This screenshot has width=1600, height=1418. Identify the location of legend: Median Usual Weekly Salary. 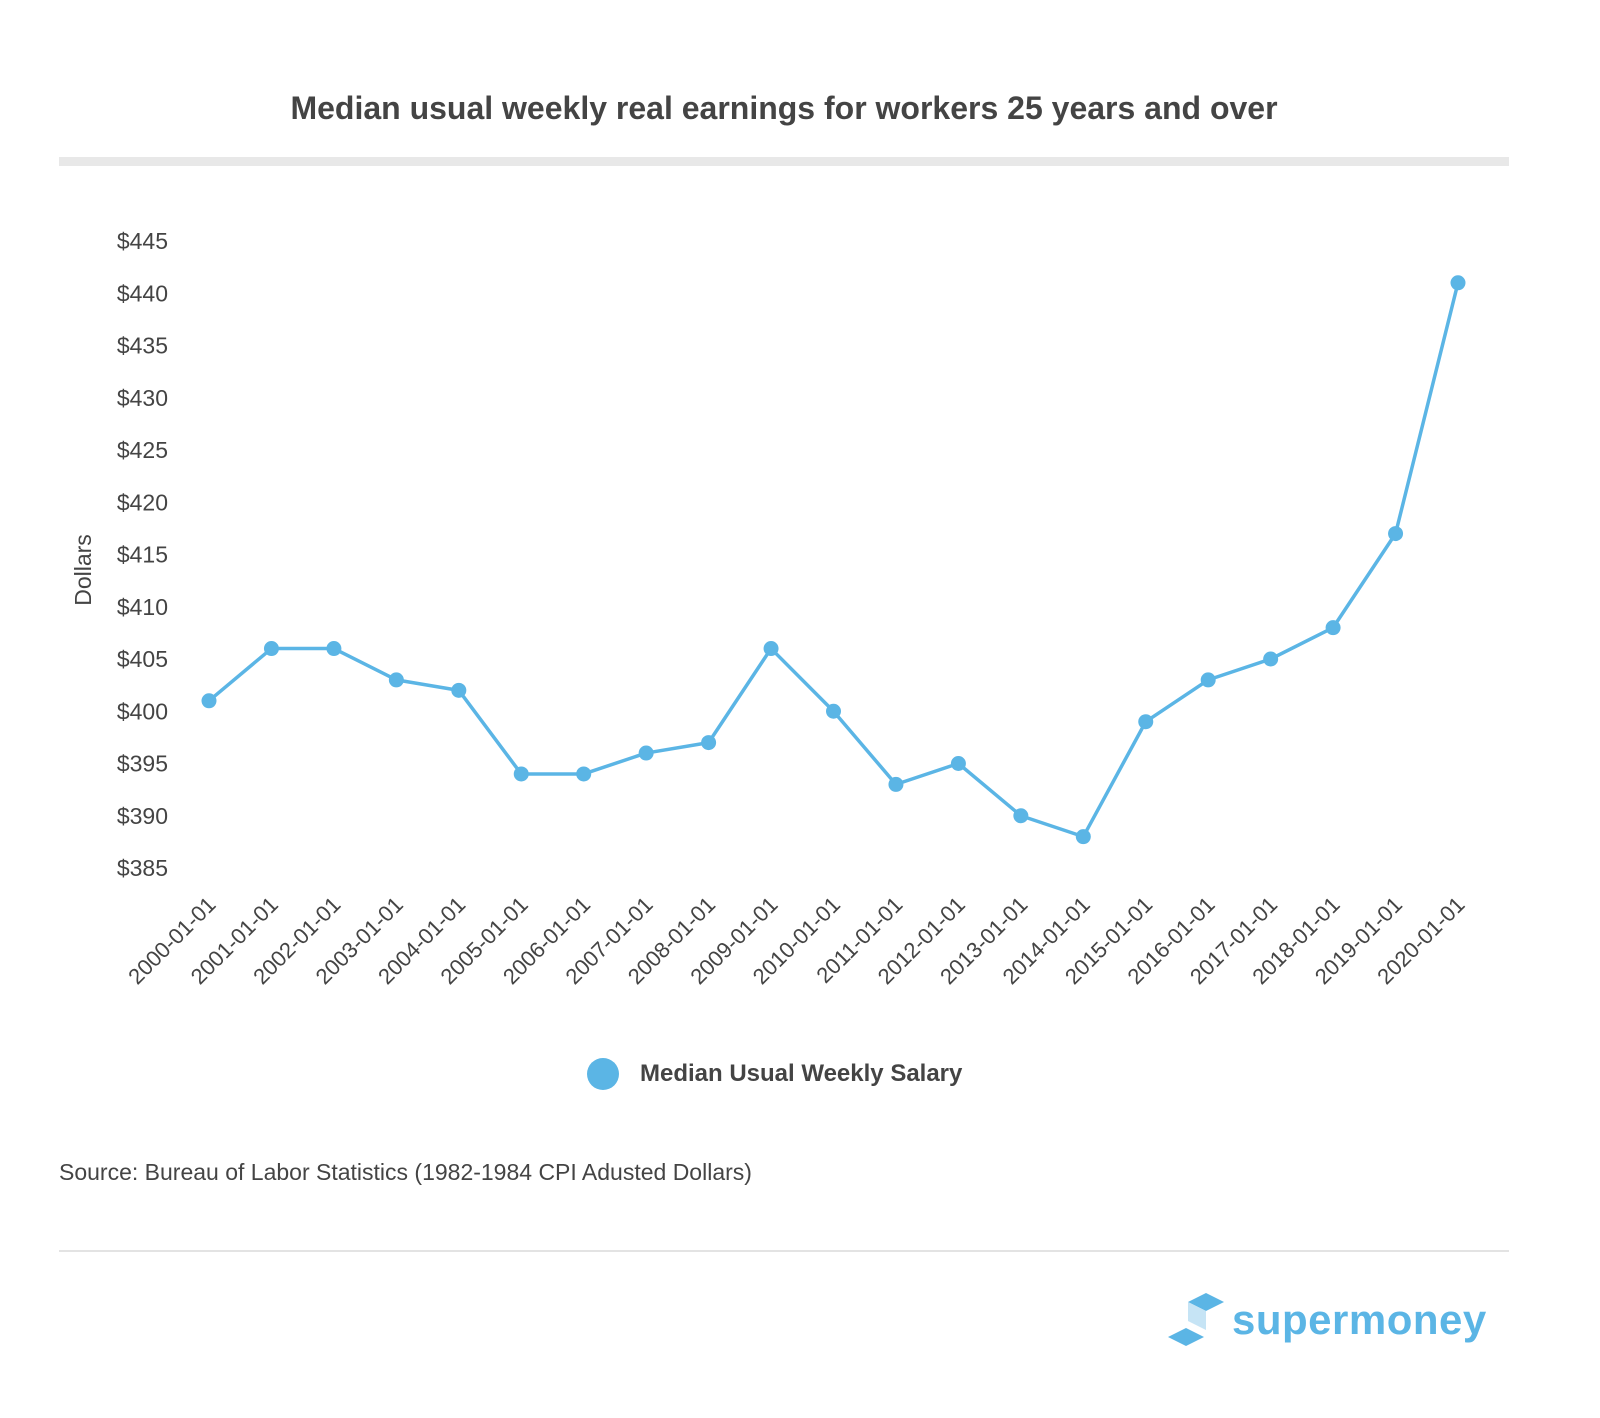
(774, 1074).